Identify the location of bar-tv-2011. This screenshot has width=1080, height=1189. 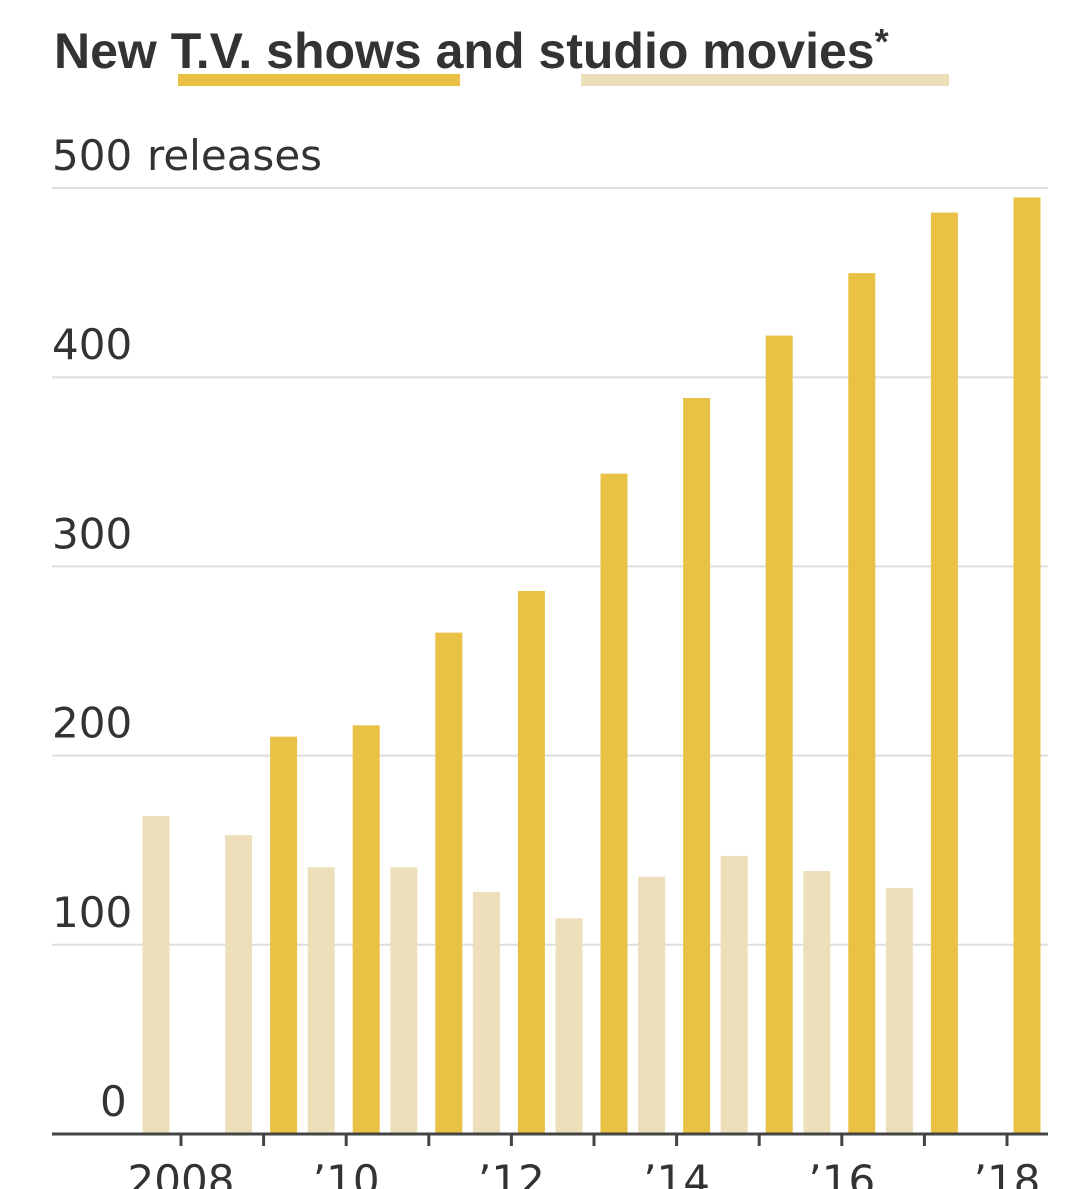
(449, 883).